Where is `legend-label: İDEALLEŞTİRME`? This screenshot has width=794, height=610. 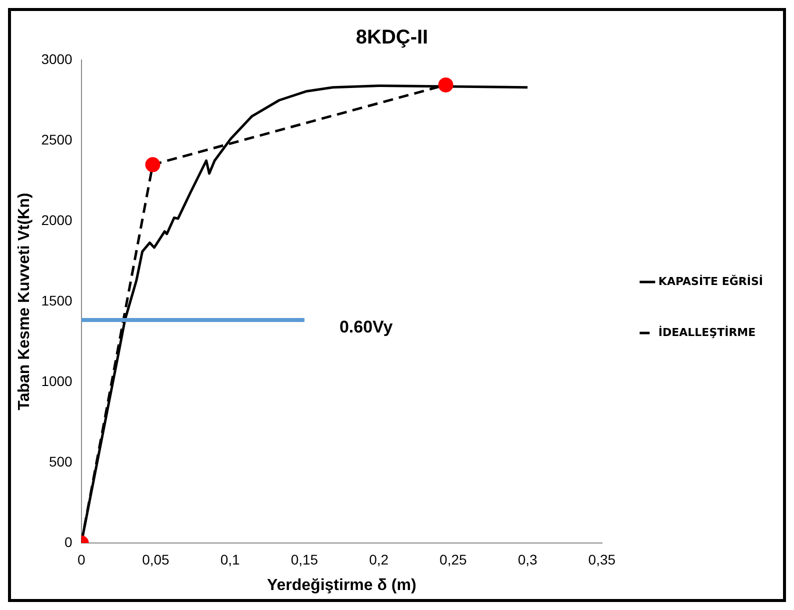 legend-label: İDEALLEŞTİRME is located at coordinates (707, 331).